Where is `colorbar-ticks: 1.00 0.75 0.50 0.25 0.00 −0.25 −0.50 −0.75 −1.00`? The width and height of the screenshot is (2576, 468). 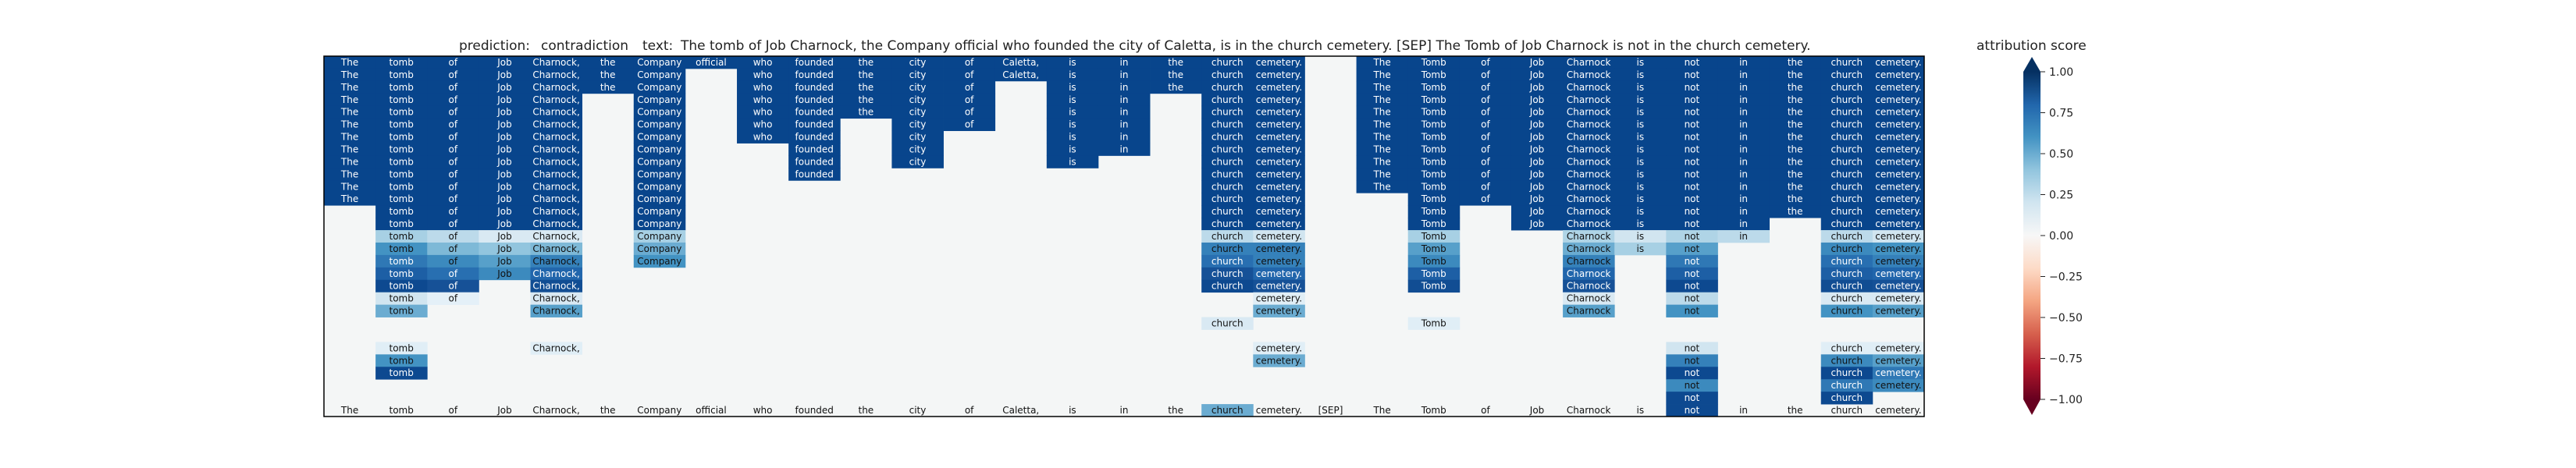
colorbar-ticks: 1.00 0.75 0.50 0.25 0.00 −0.25 −0.50 −0.75 −1.00 is located at coordinates (2062, 236).